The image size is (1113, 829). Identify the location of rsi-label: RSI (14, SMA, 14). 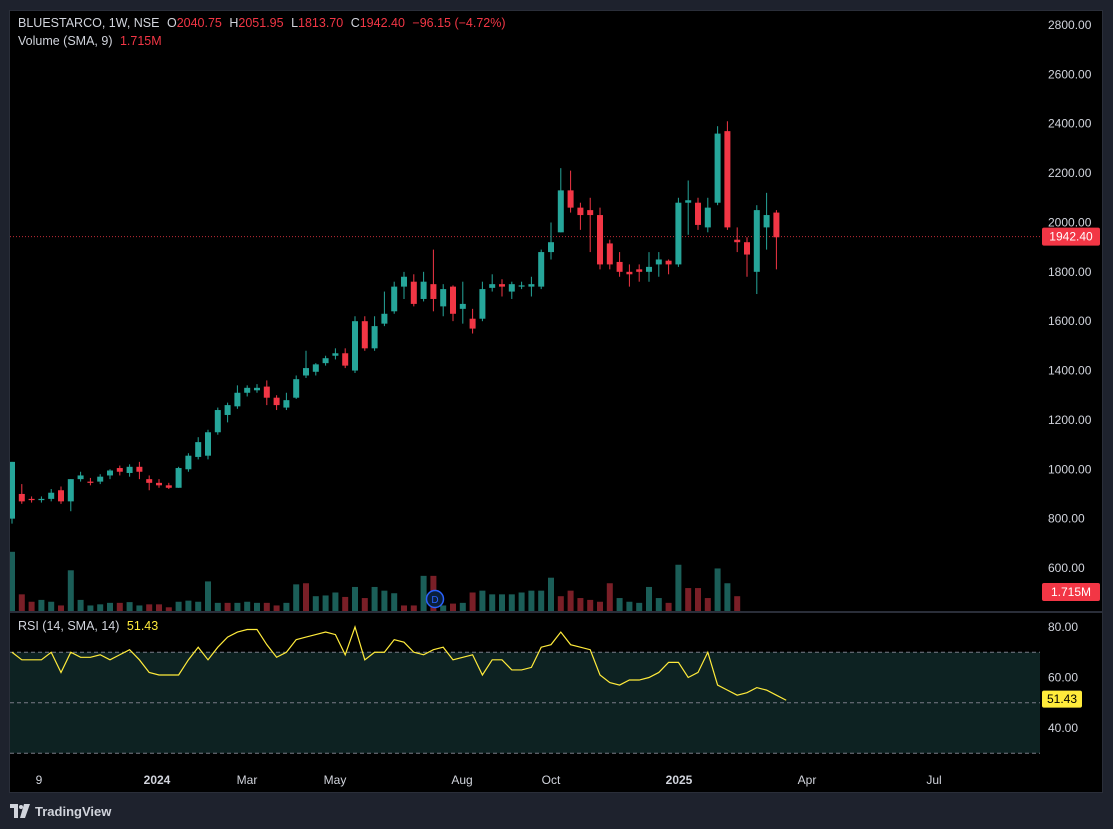
(69, 626).